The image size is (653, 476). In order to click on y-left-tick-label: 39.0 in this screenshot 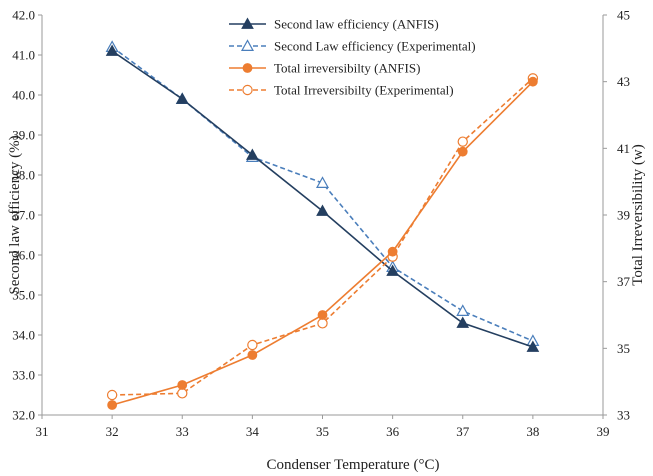, I will do `click(23, 135)`.